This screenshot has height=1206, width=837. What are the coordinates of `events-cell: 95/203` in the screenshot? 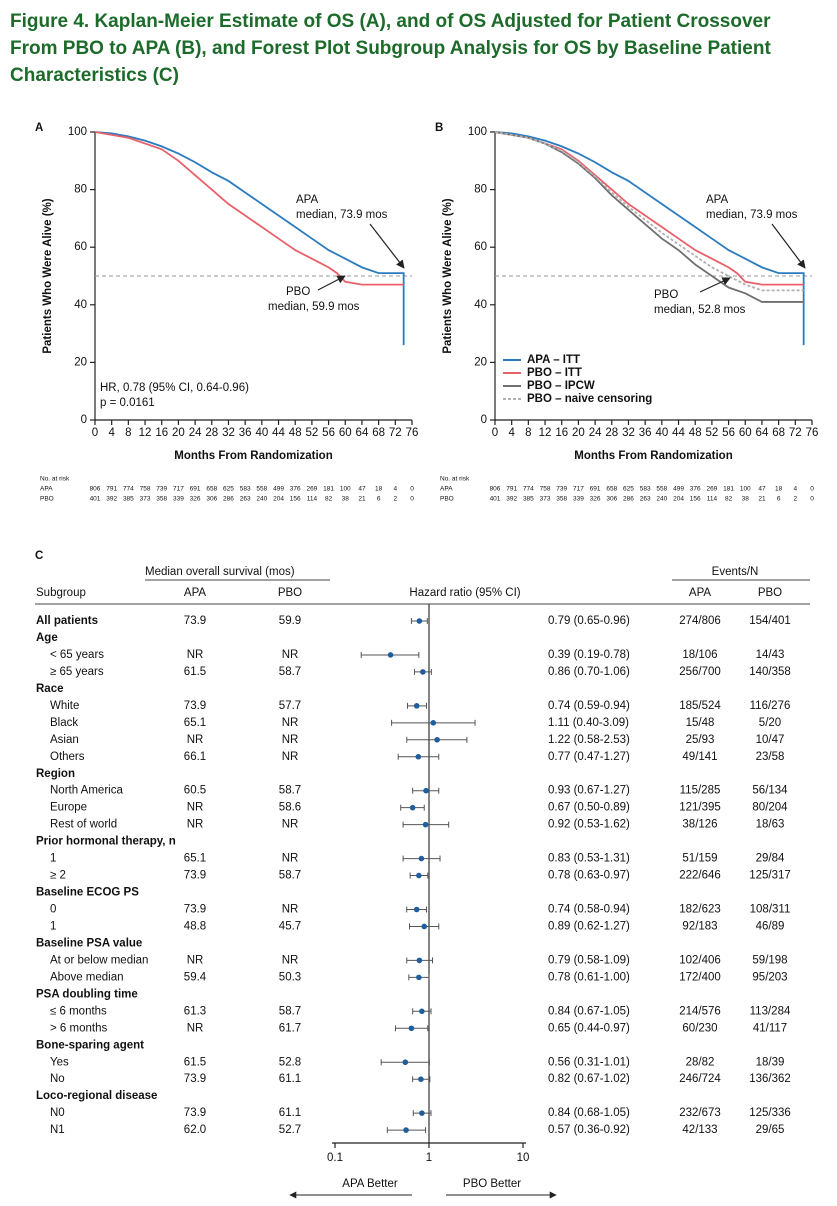 It's located at (769, 977).